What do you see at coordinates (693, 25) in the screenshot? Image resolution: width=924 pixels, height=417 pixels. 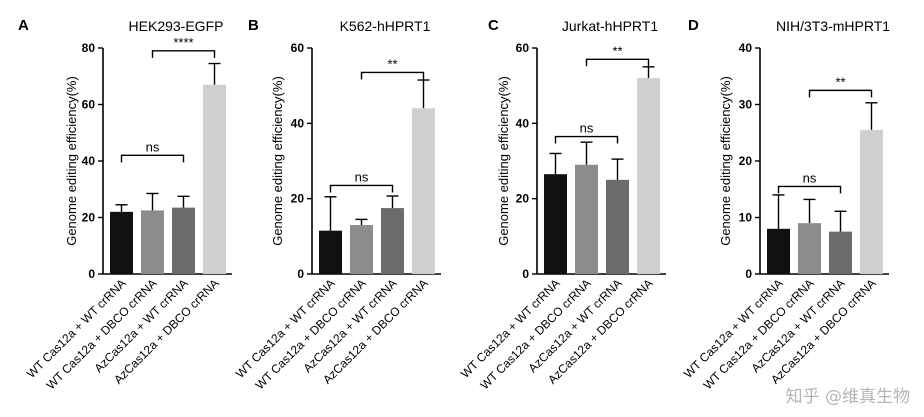 I see `panel-letter: D` at bounding box center [693, 25].